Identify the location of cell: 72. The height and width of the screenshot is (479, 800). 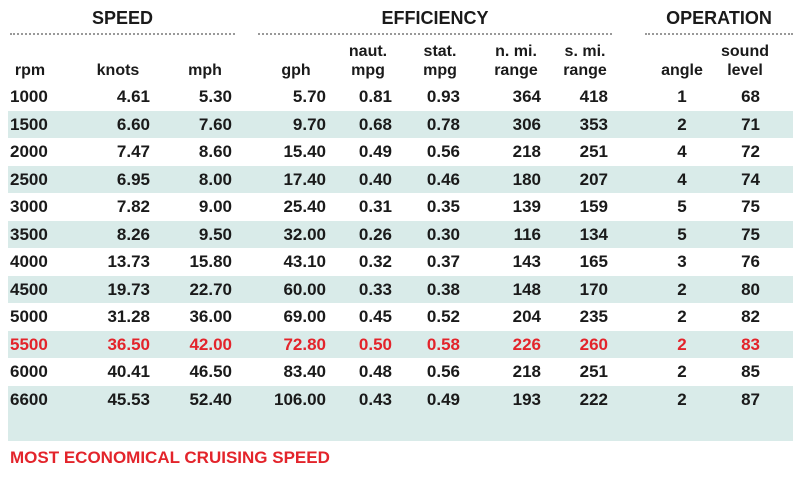
(750, 151).